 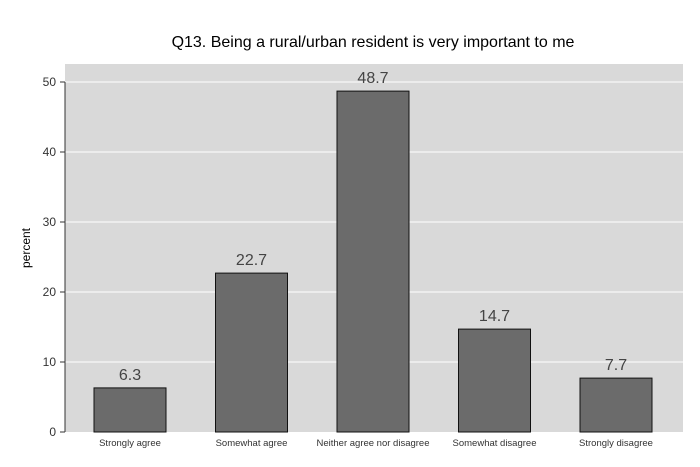 I want to click on x-tick-label: Somewhat disagree, so click(x=495, y=443).